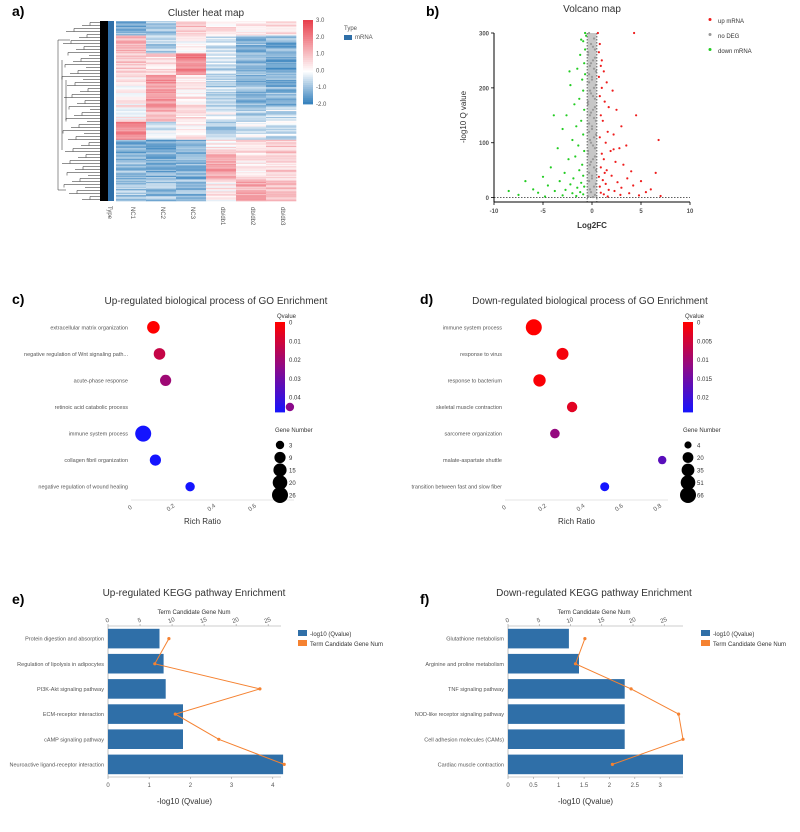 Image resolution: width=800 pixels, height=832 pixels. I want to click on kegg-up-x-tick-label: 1, so click(150, 786).